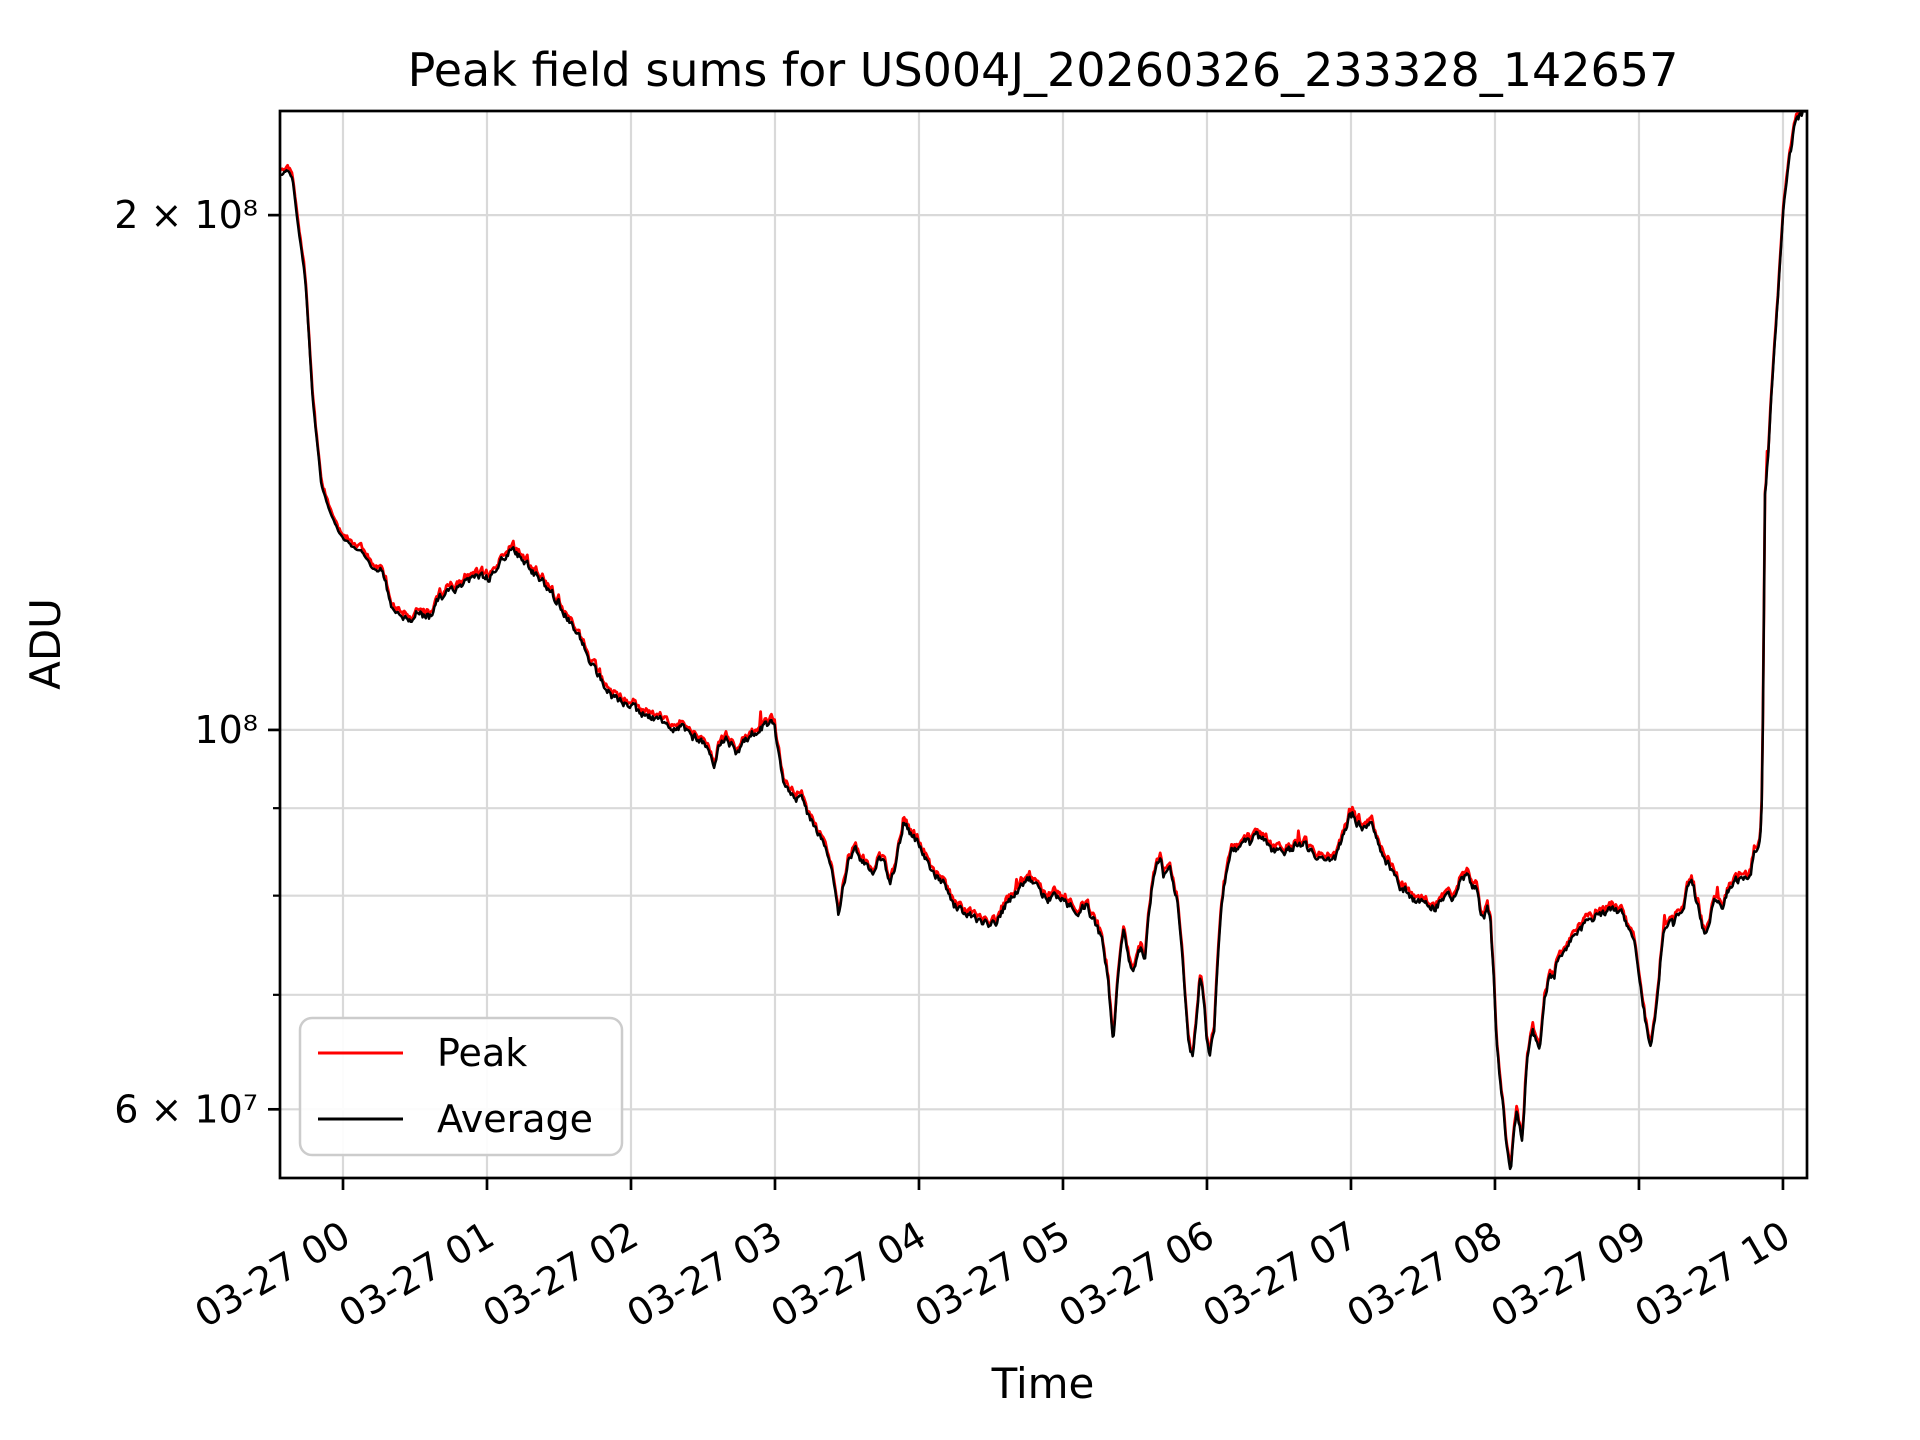  Describe the element at coordinates (482, 1053) in the screenshot. I see `legend-label-peak: Peak` at that location.